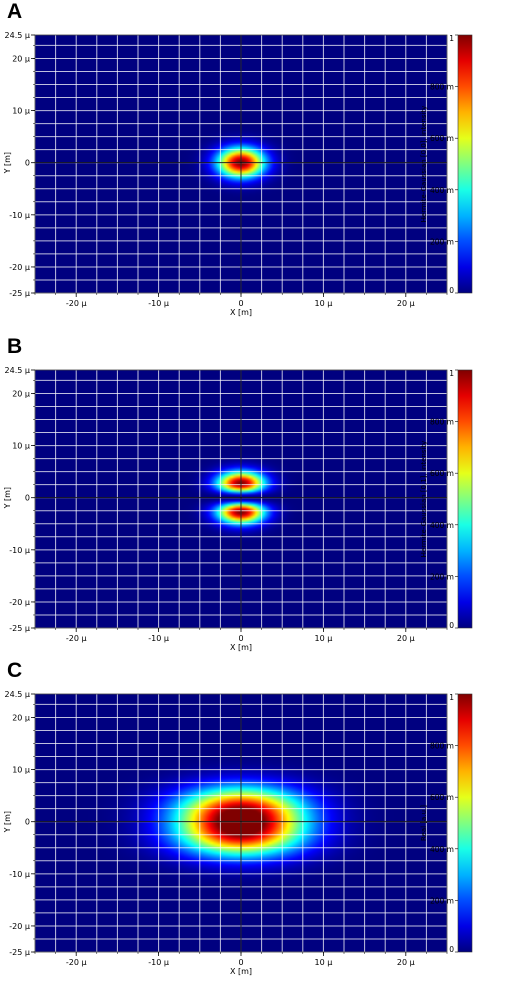  What do you see at coordinates (424, 499) in the screenshot?
I see `colorbar-label: Hermite-Gaussian [0,1], intensity` at bounding box center [424, 499].